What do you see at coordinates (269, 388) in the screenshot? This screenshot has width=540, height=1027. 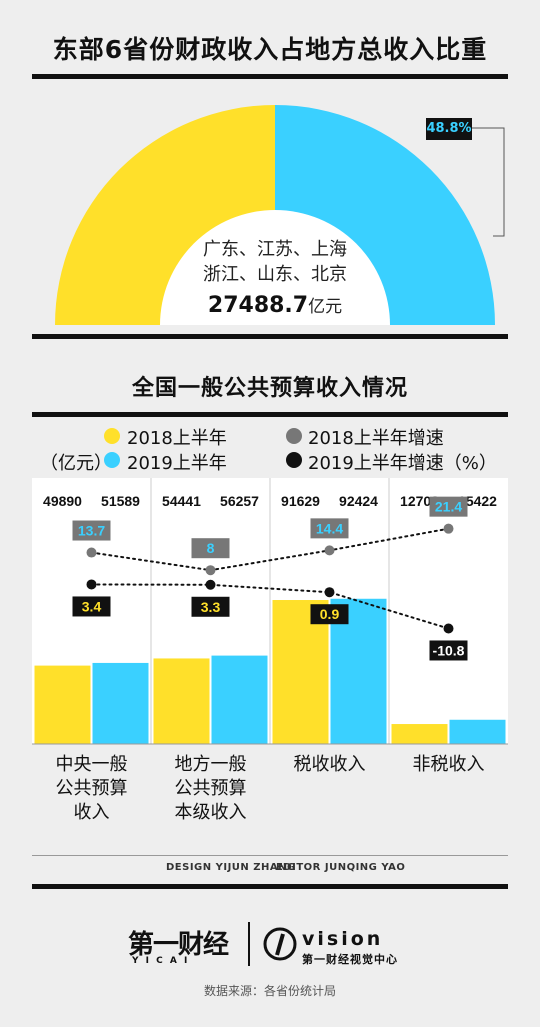 I see `chart-title: 全国一般公共预算收入情况` at bounding box center [269, 388].